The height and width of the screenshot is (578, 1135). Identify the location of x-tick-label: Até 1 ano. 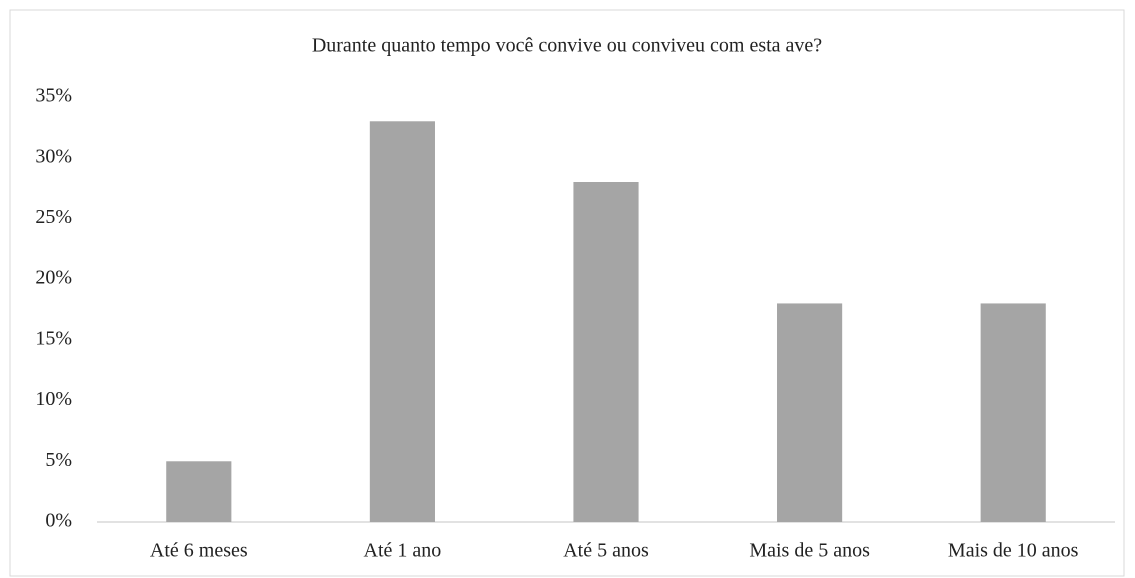
(403, 551).